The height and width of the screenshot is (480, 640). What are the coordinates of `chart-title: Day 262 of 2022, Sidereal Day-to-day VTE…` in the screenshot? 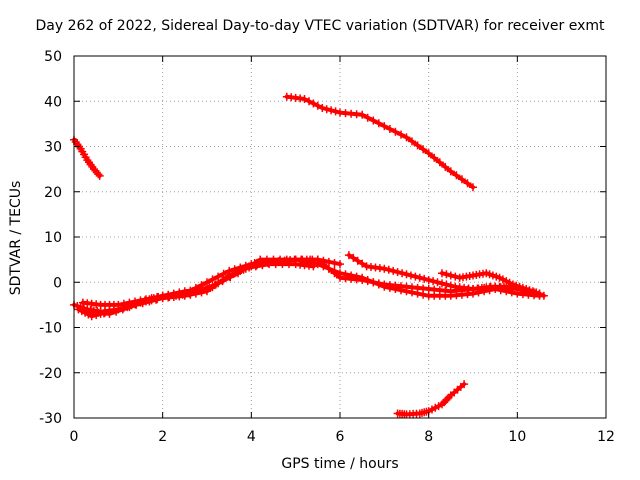 It's located at (320, 26).